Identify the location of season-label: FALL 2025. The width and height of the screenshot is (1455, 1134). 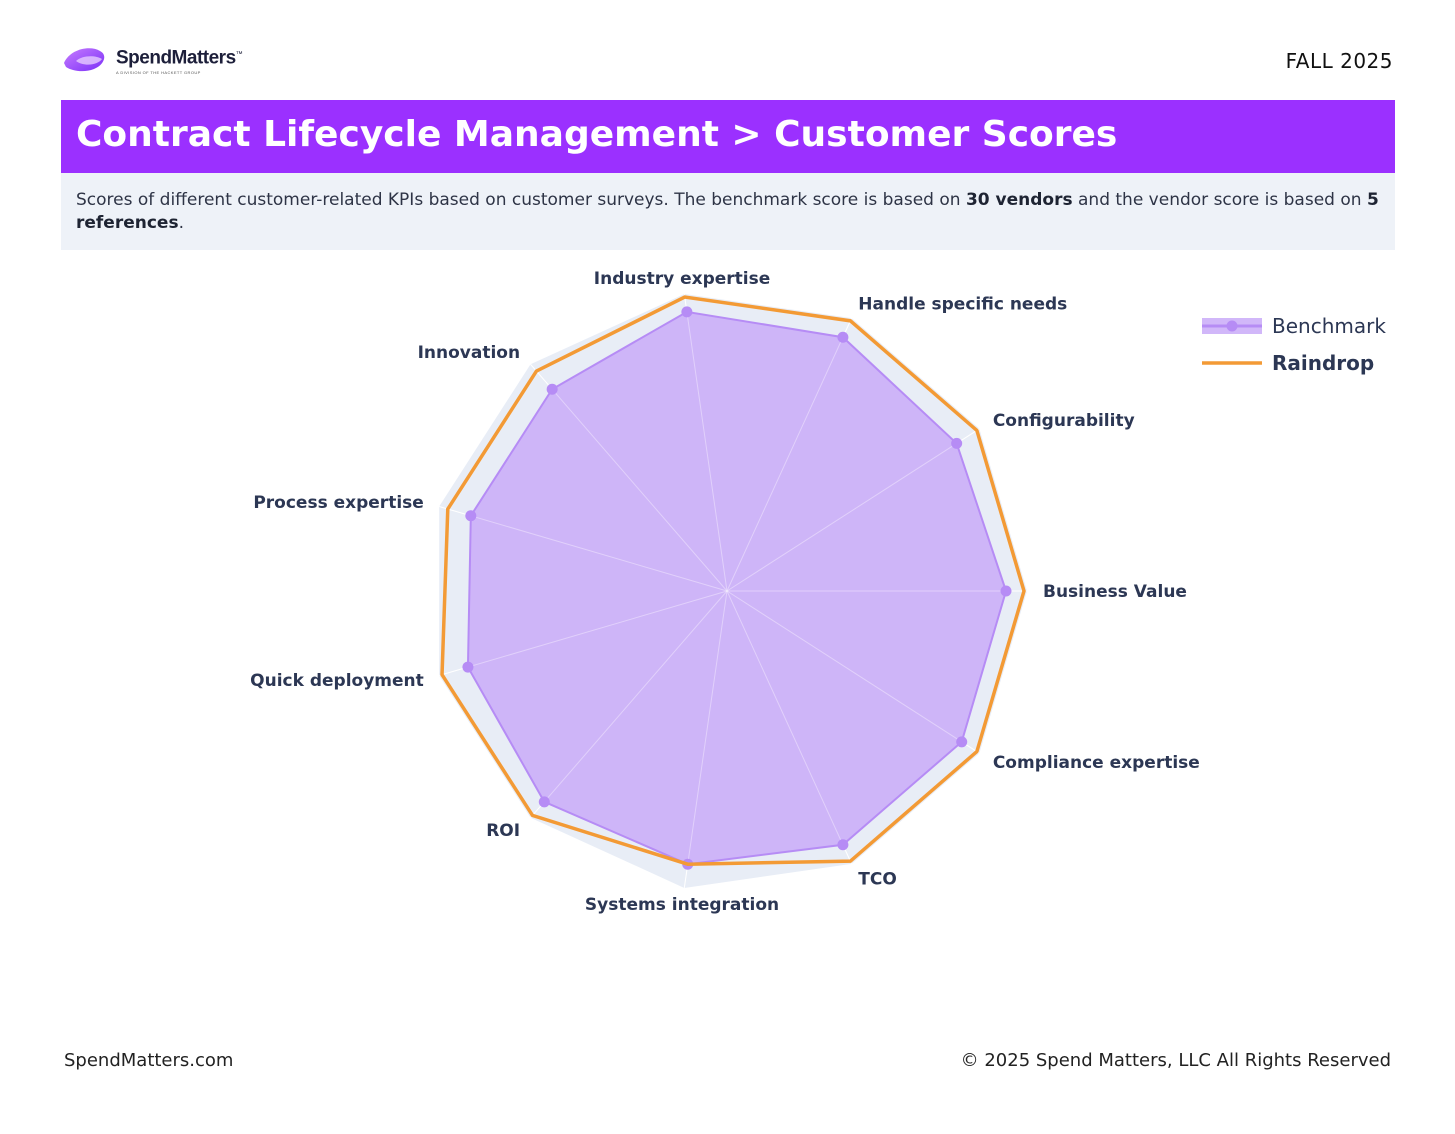
(1339, 61).